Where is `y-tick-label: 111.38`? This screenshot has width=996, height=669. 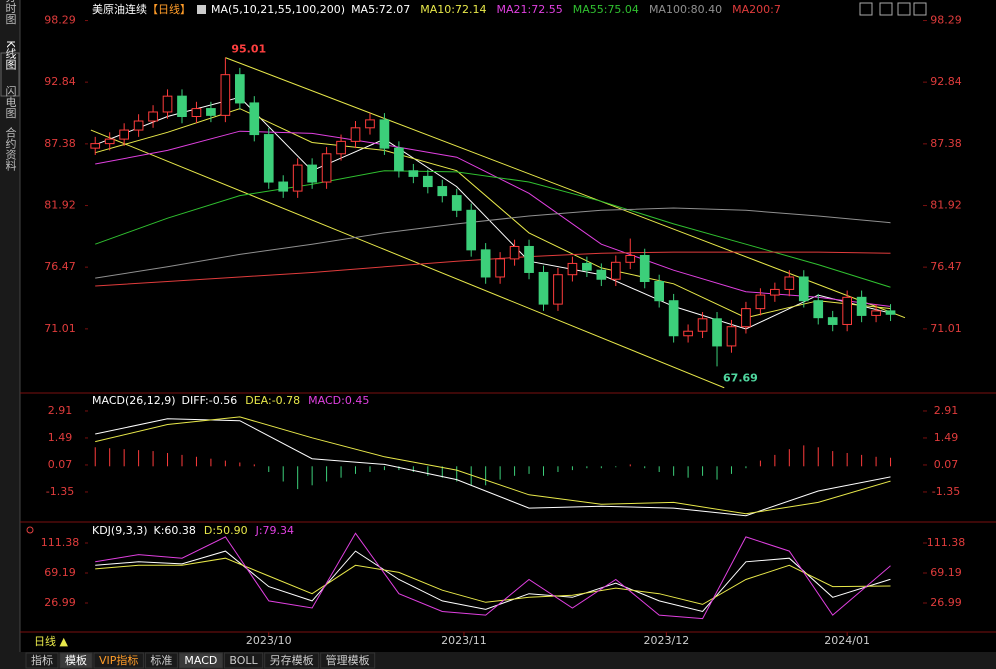
y-tick-label: 111.38 is located at coordinates (60, 542).